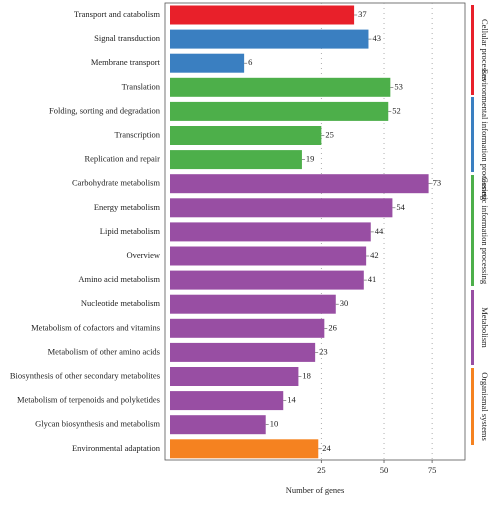 The height and width of the screenshot is (505, 497). I want to click on value-label: 14, so click(291, 400).